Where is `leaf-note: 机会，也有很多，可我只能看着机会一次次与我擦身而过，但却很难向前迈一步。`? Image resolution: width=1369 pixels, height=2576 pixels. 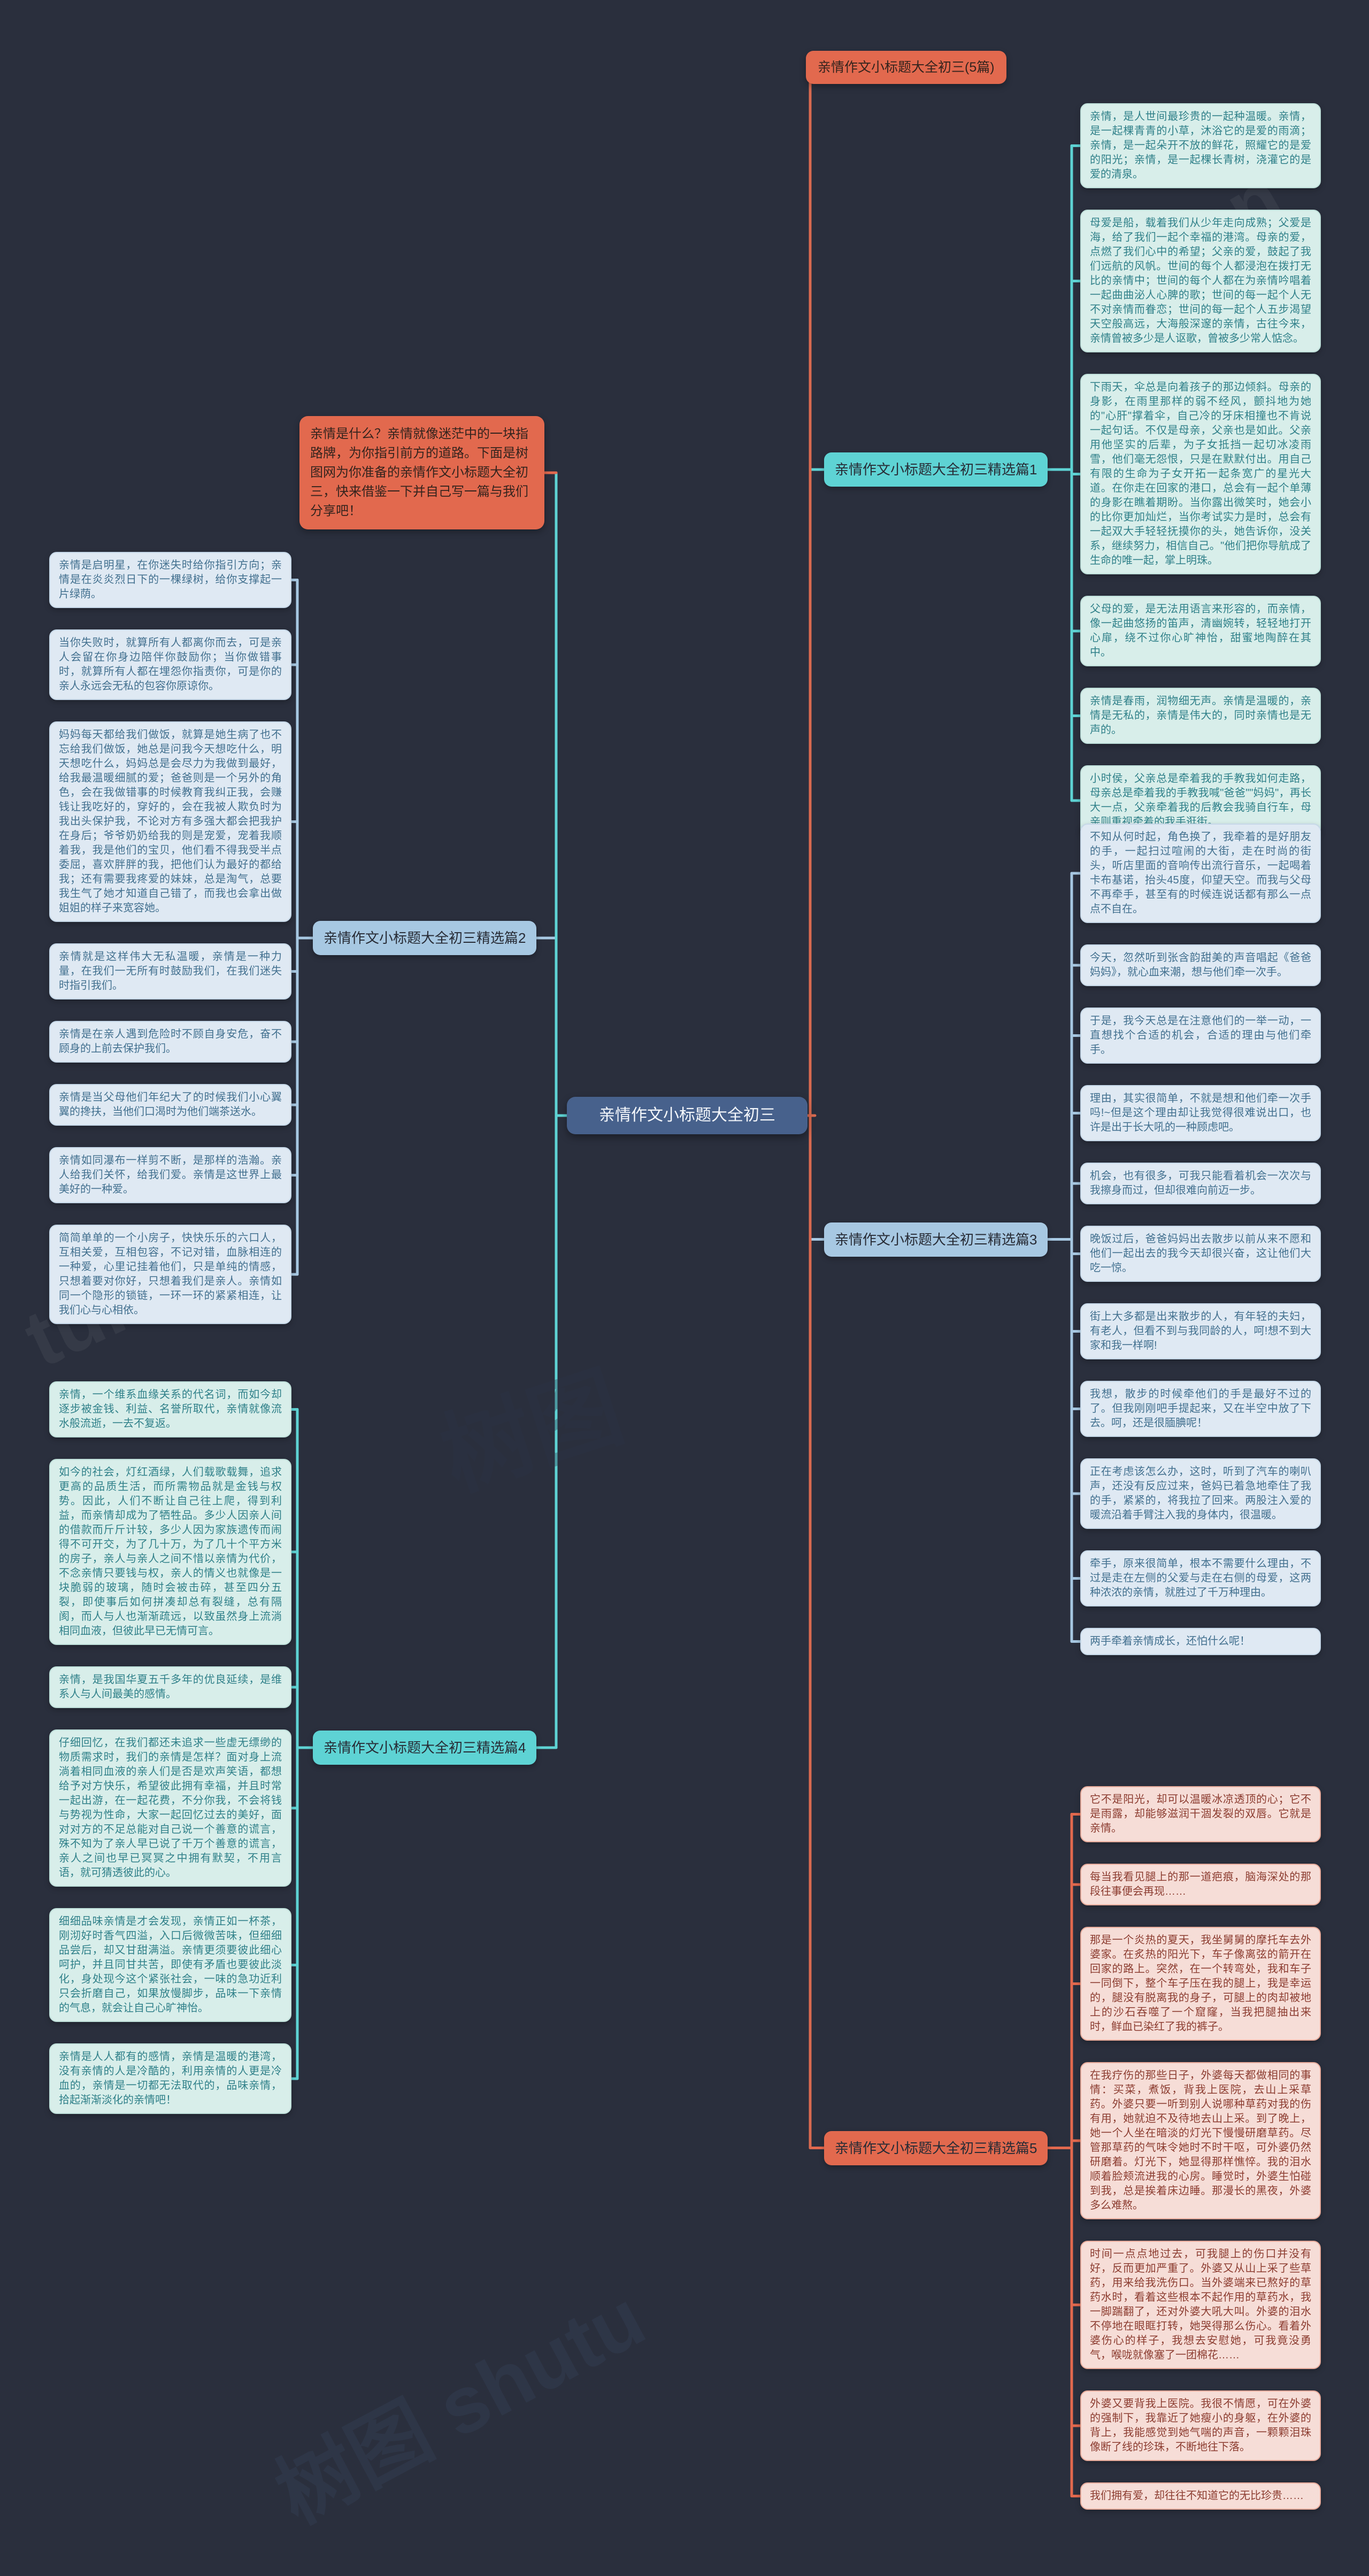 leaf-note: 机会，也有很多，可我只能看着机会一次次与我擦身而过，但却很难向前迈一步。 is located at coordinates (1200, 1183).